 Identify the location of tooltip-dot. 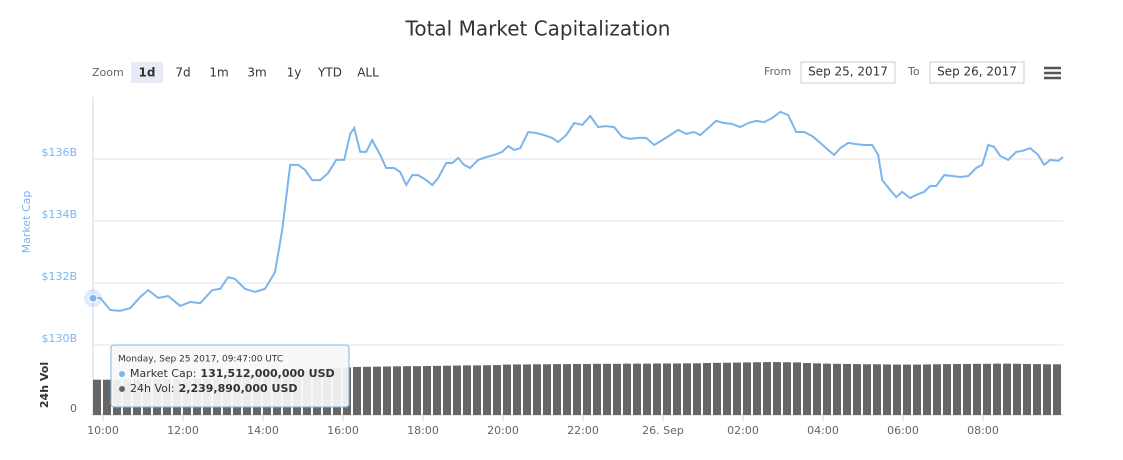
(122, 389).